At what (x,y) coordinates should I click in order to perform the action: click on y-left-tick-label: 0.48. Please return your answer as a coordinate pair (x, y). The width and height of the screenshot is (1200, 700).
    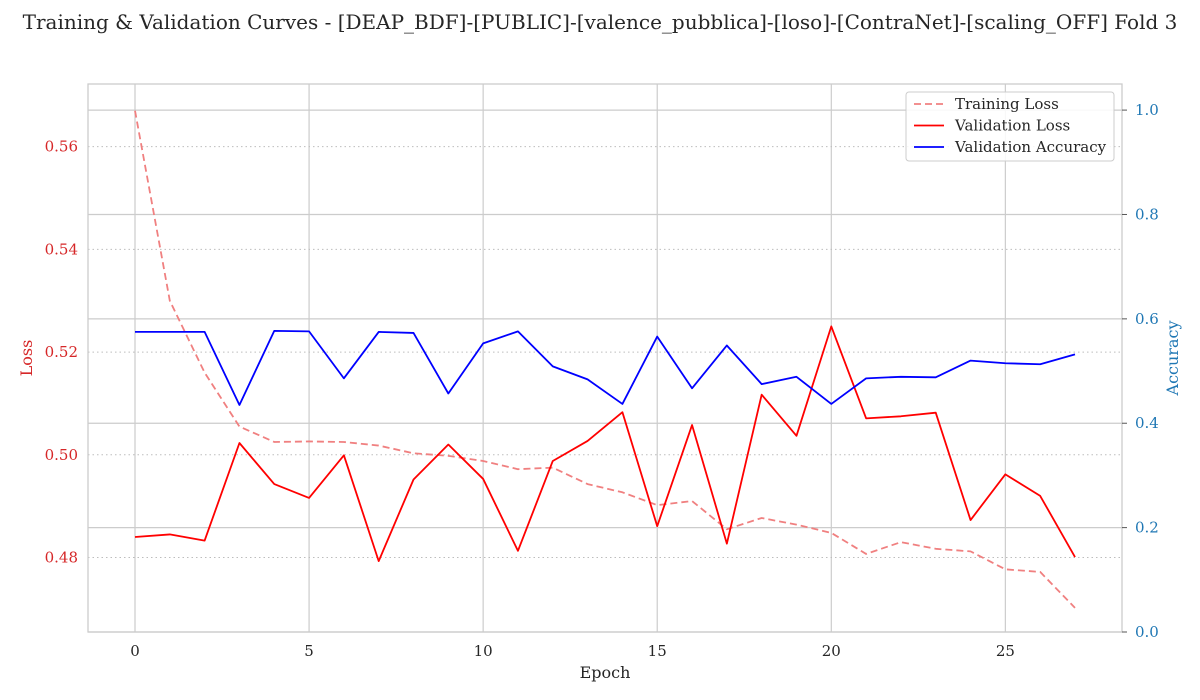
    Looking at the image, I should click on (61, 558).